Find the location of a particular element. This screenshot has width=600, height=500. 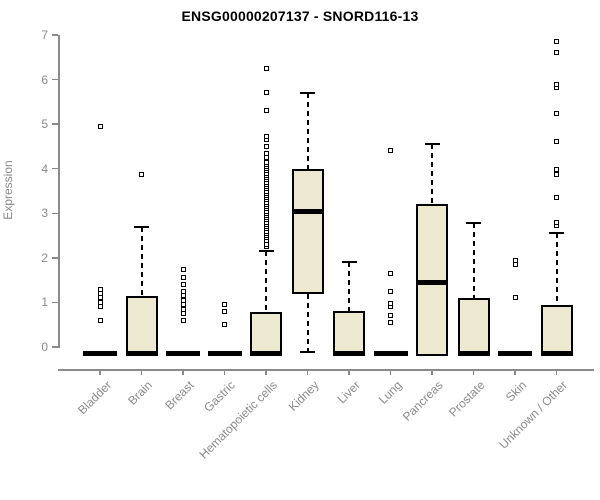

y-tick-label: 1 is located at coordinates (44, 302).